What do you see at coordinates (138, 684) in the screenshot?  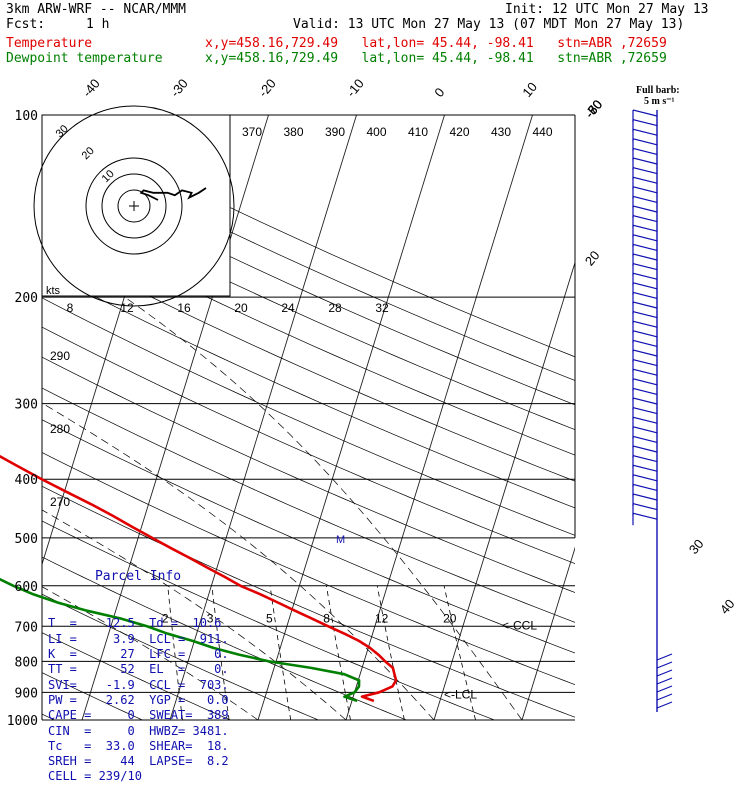 I see `parcel-info-row: SVI= -1.9 CCL = 703.` at bounding box center [138, 684].